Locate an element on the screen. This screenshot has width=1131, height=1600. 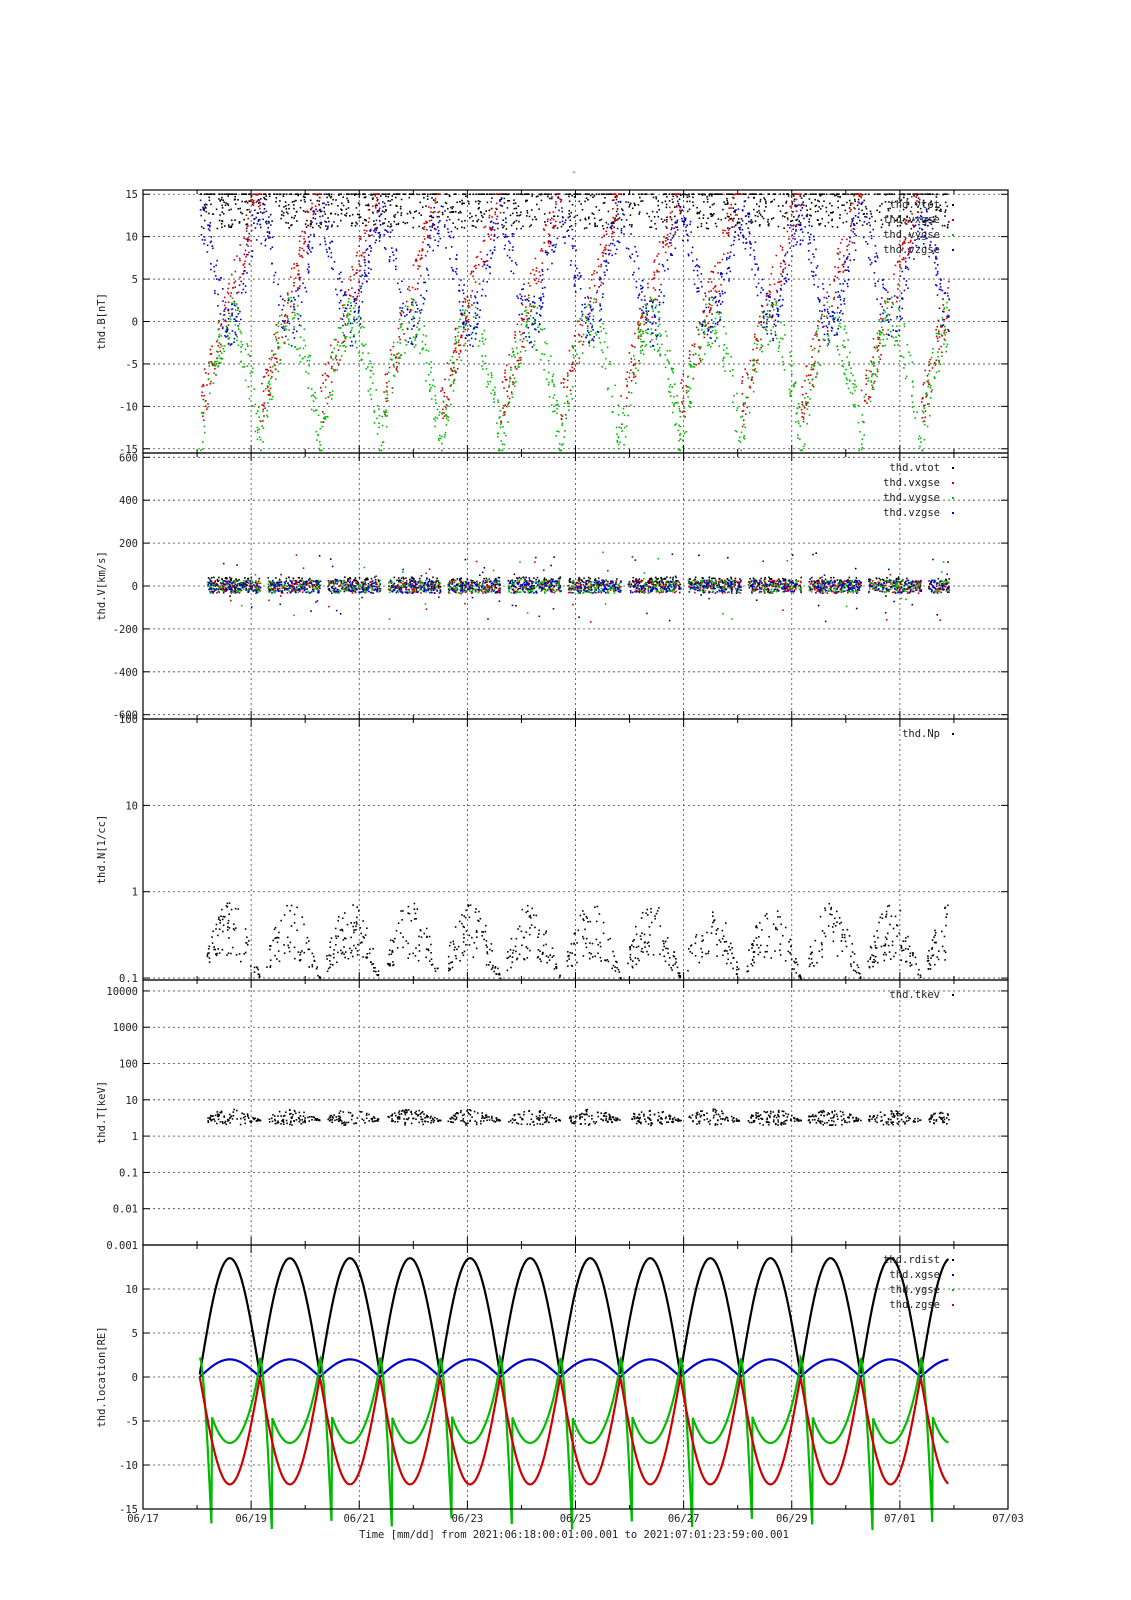
series-points-thd.vtot is located at coordinates (575, 211).